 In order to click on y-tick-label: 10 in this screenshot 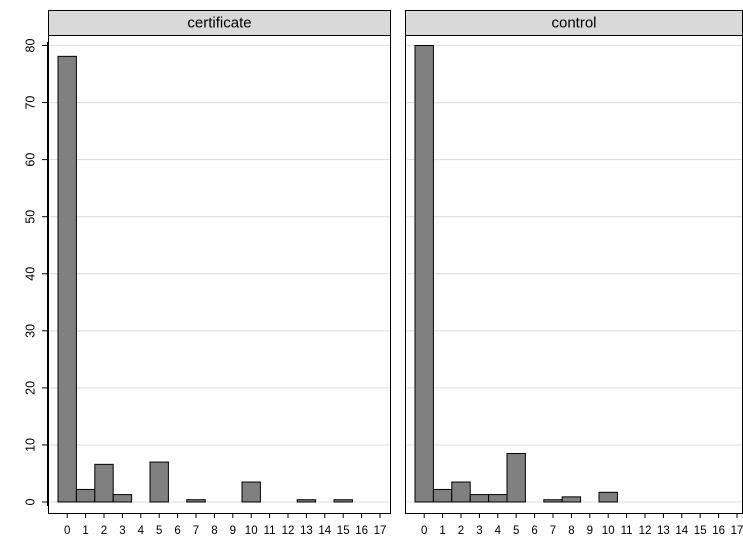, I will do `click(30, 445)`.